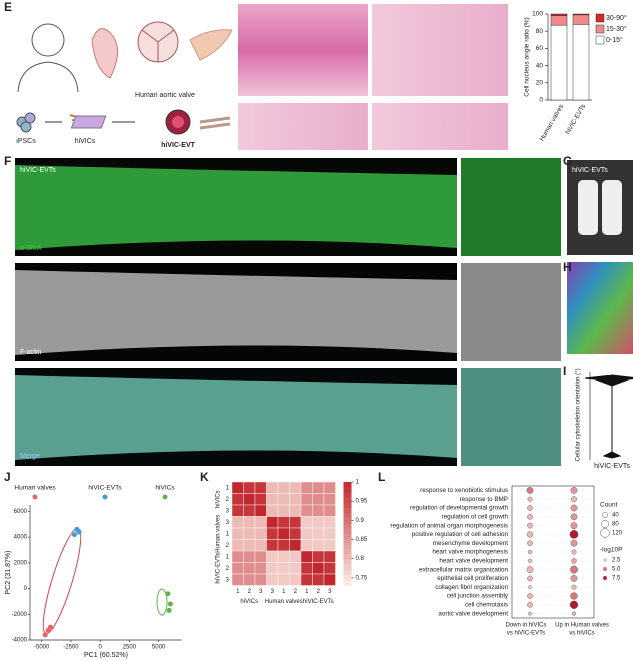  Describe the element at coordinates (559, 62) in the screenshot. I see `bar-segment` at that location.